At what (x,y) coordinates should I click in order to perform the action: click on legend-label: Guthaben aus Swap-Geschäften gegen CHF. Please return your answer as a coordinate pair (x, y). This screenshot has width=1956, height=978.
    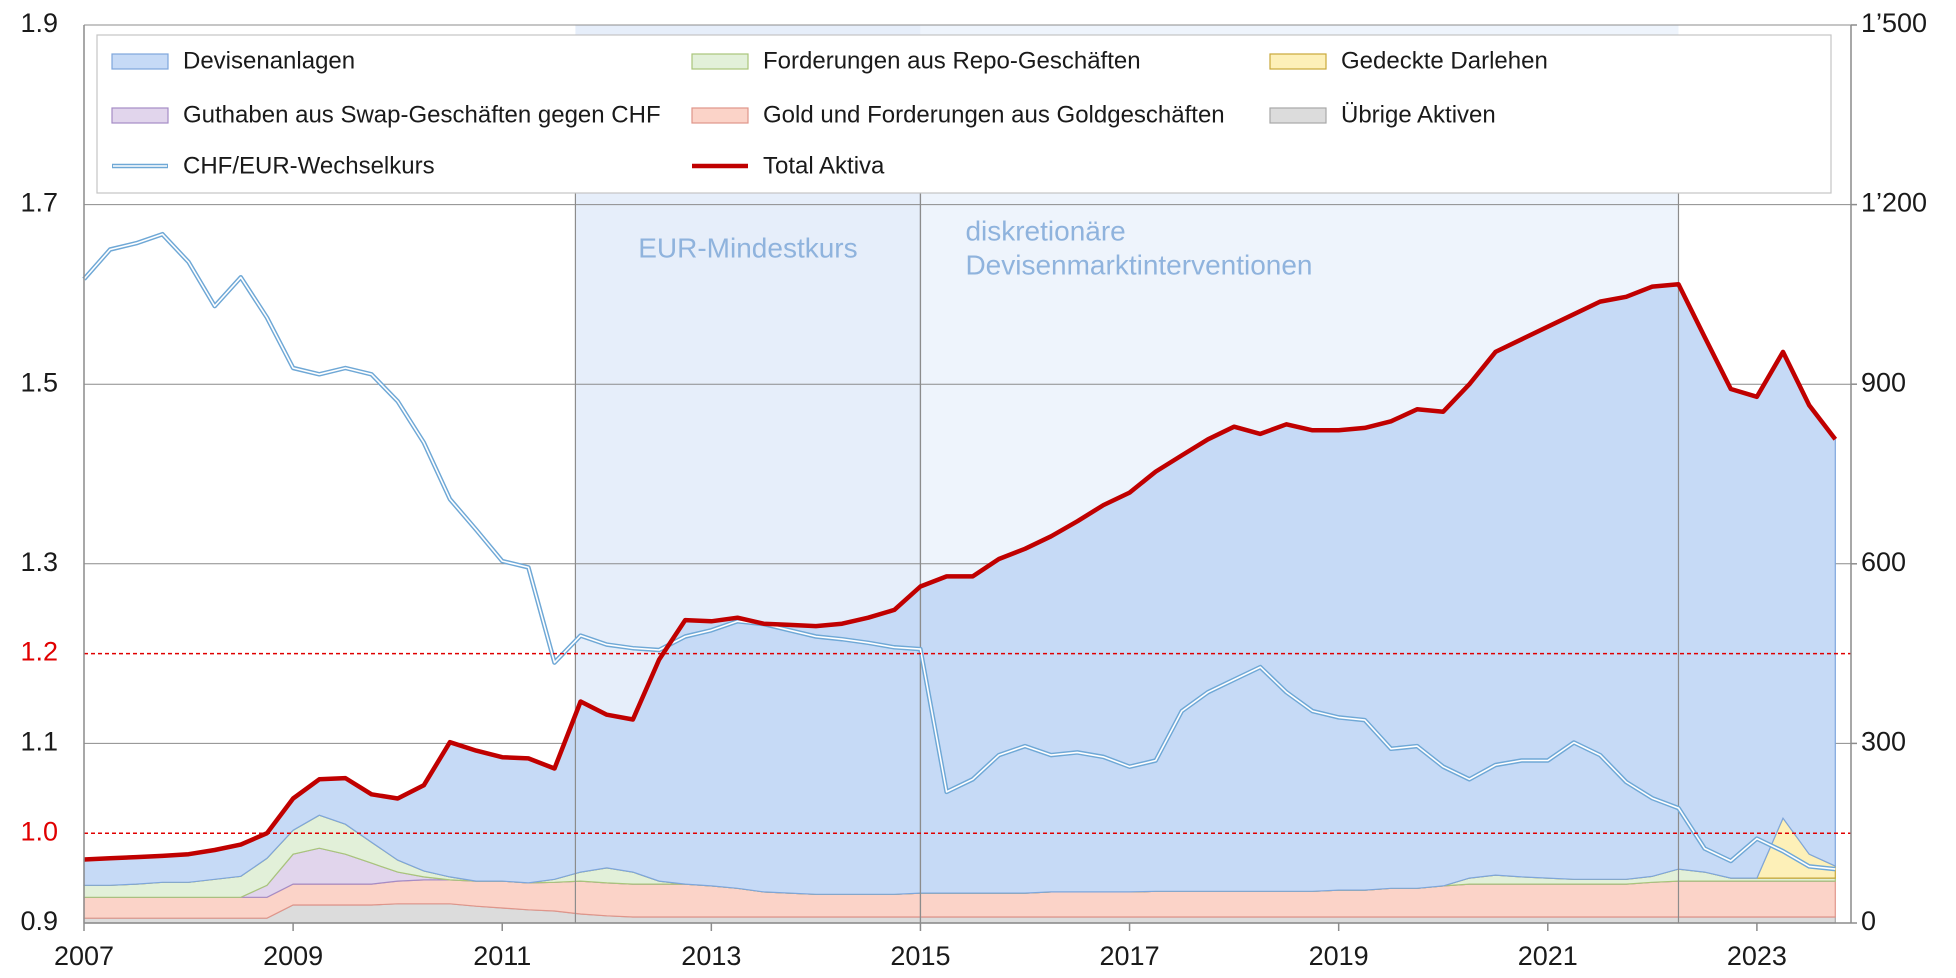
    Looking at the image, I should click on (422, 114).